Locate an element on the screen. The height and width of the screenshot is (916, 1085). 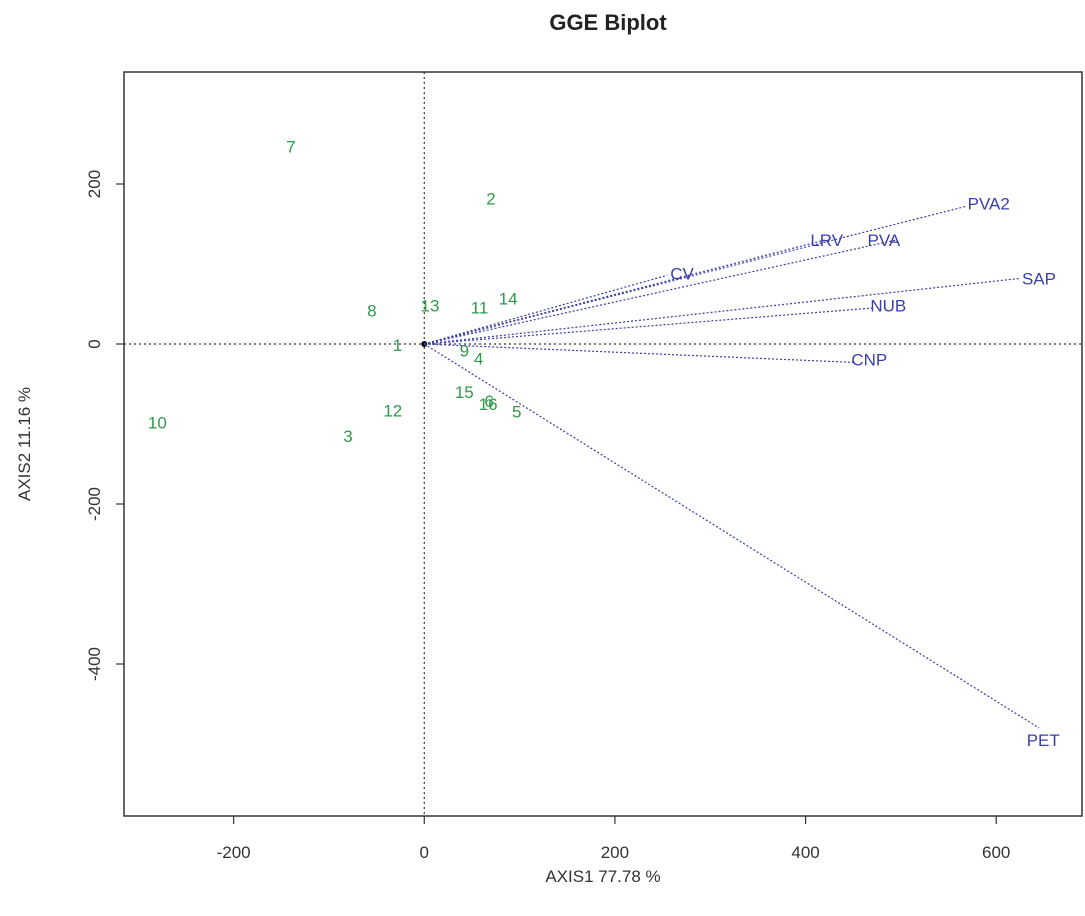
genotype-label: 14 is located at coordinates (508, 298).